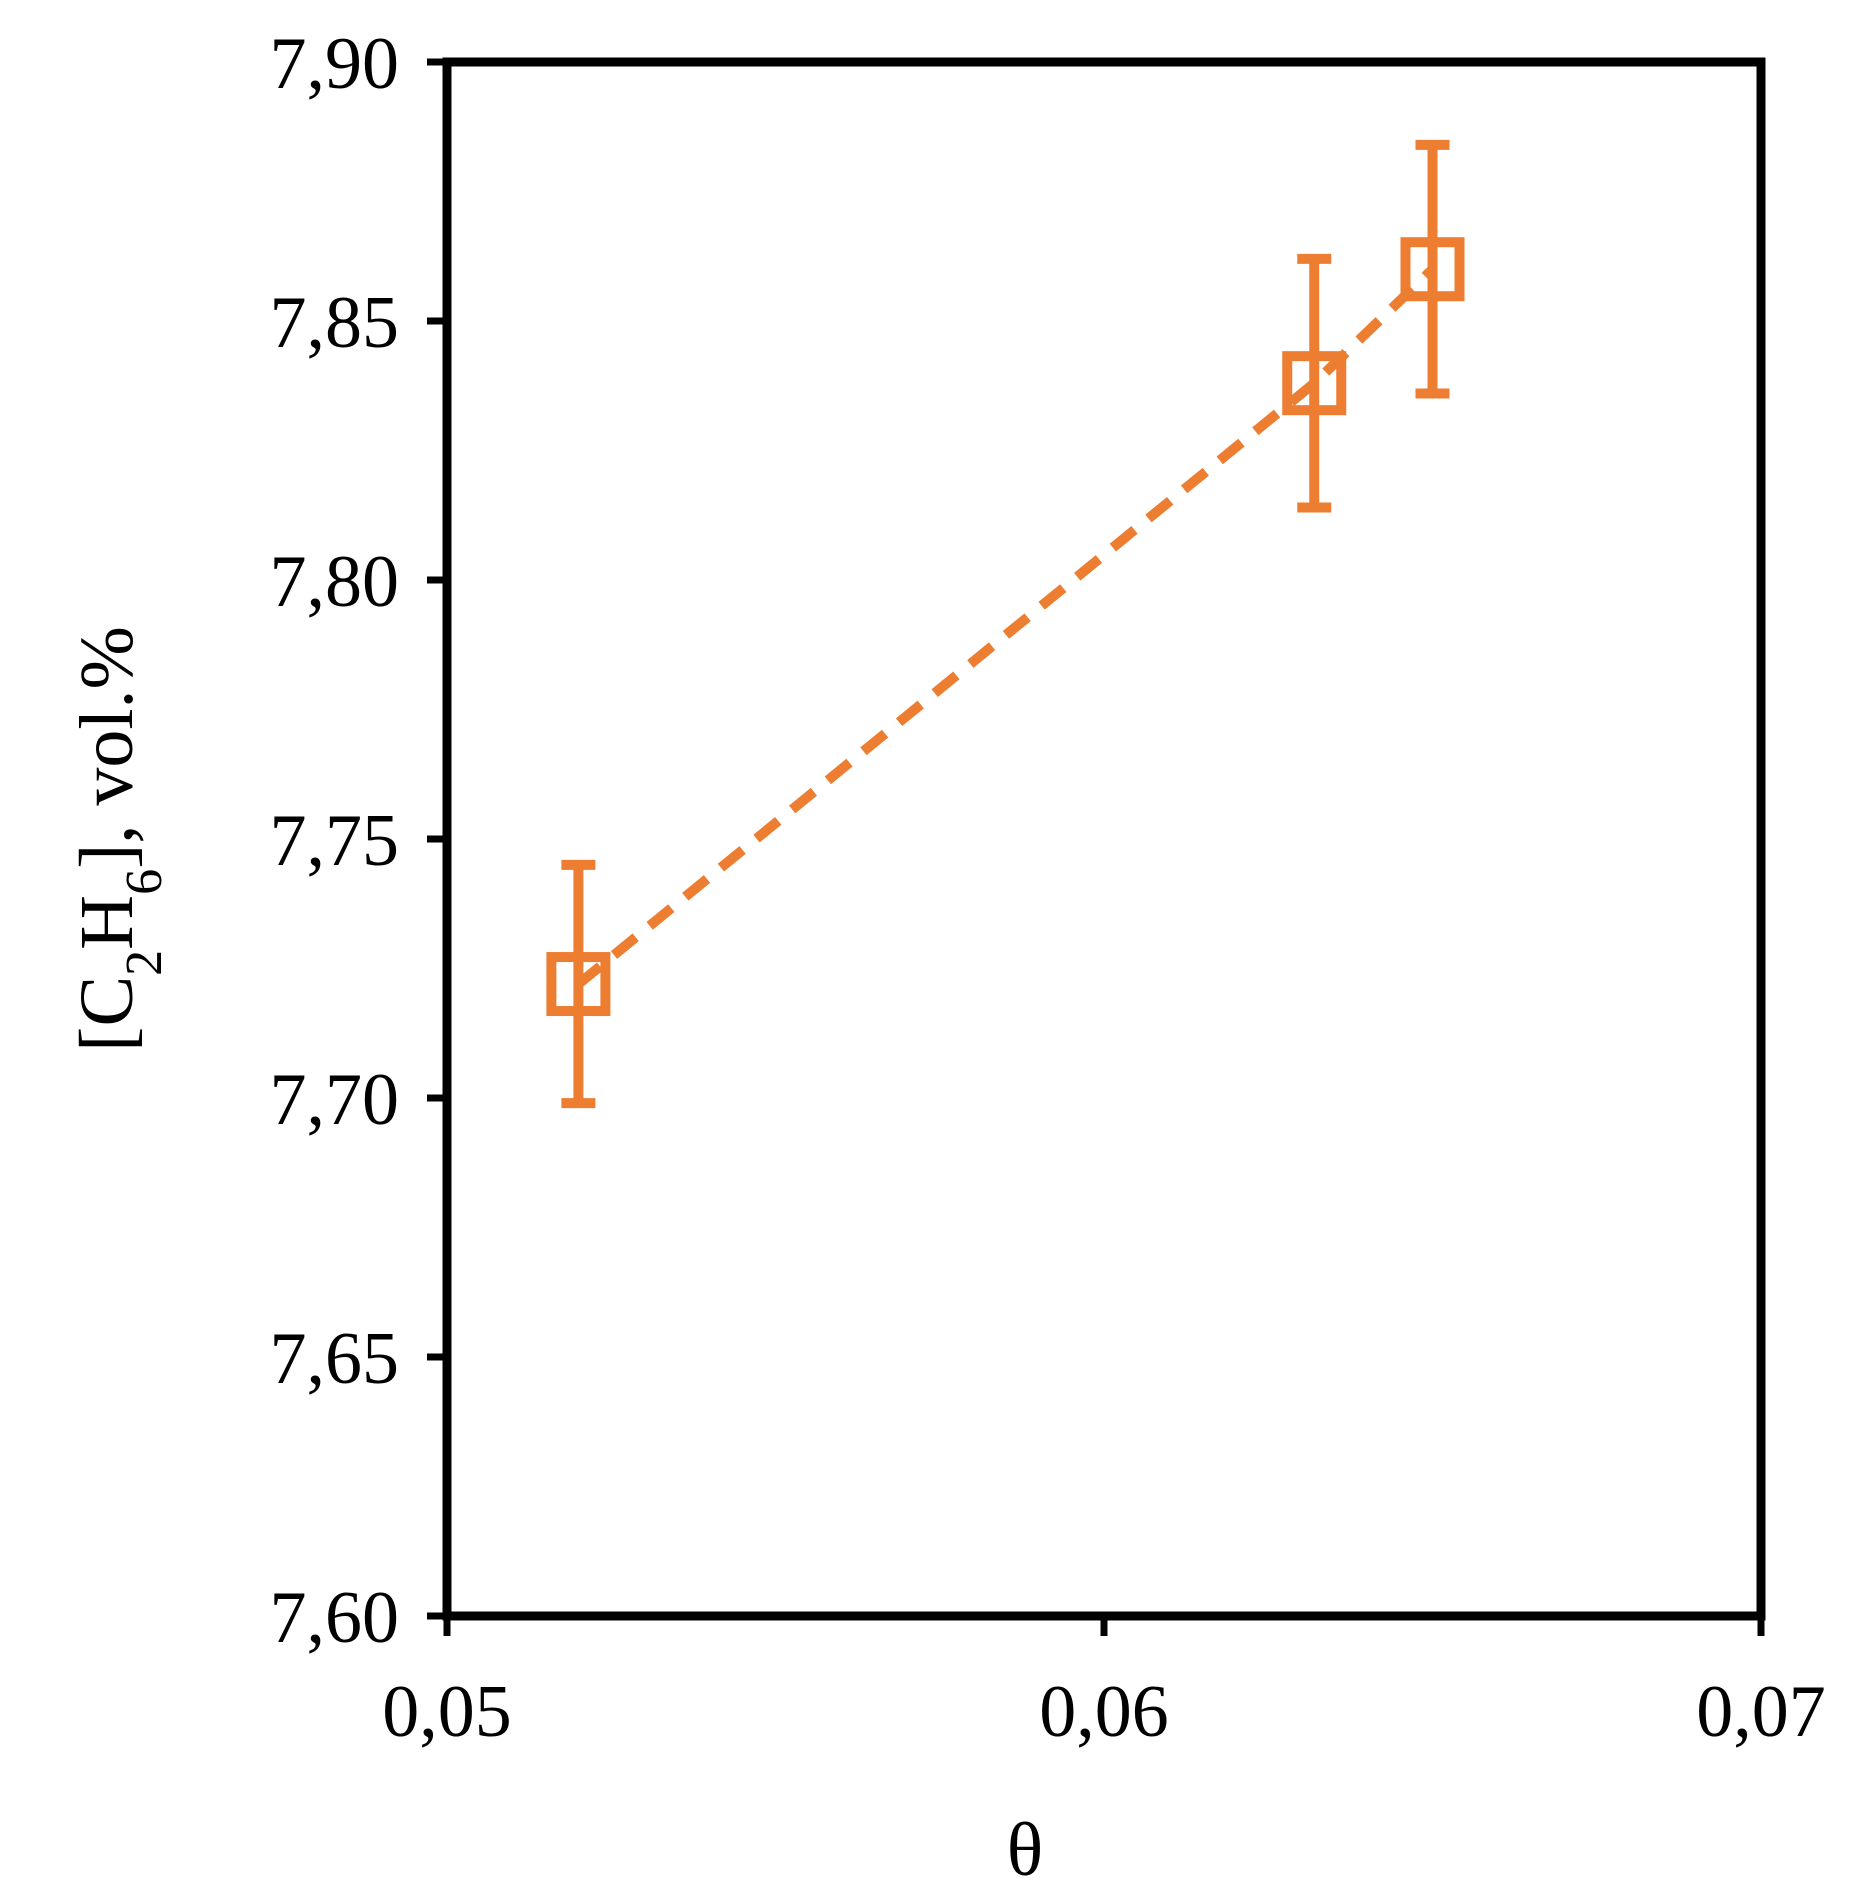 The image size is (1868, 1890). What do you see at coordinates (107, 747) in the screenshot?
I see `y-axis-title-suffix: ], vol.%` at bounding box center [107, 747].